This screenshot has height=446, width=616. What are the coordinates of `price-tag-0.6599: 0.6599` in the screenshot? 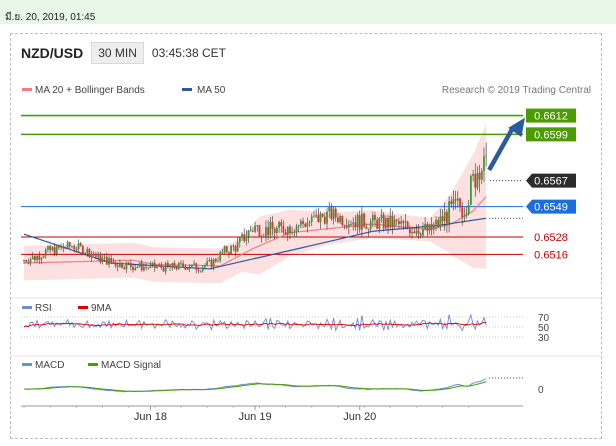 It's located at (551, 134).